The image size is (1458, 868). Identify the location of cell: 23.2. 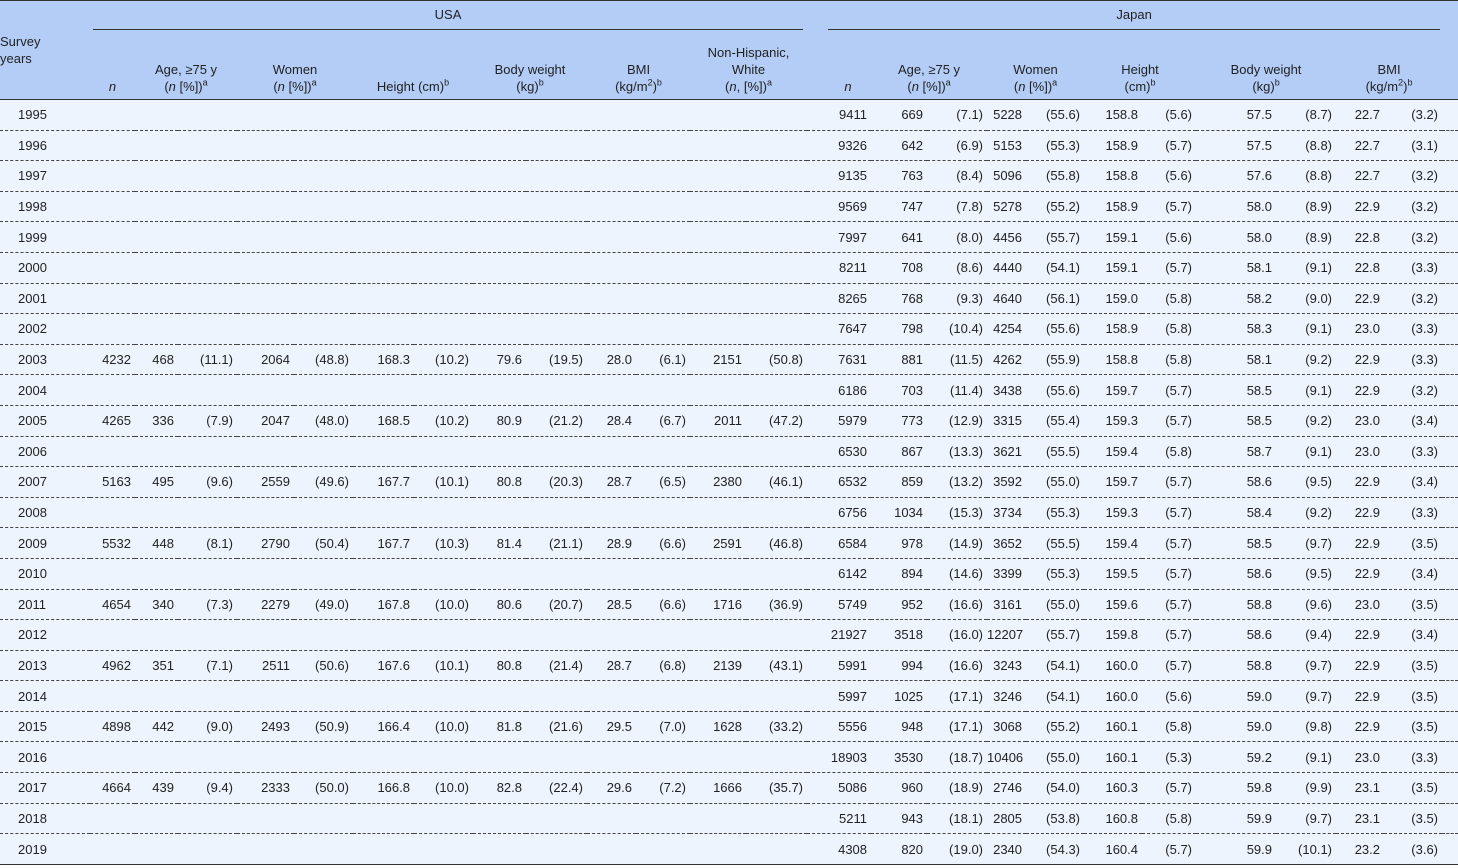
(1360, 849).